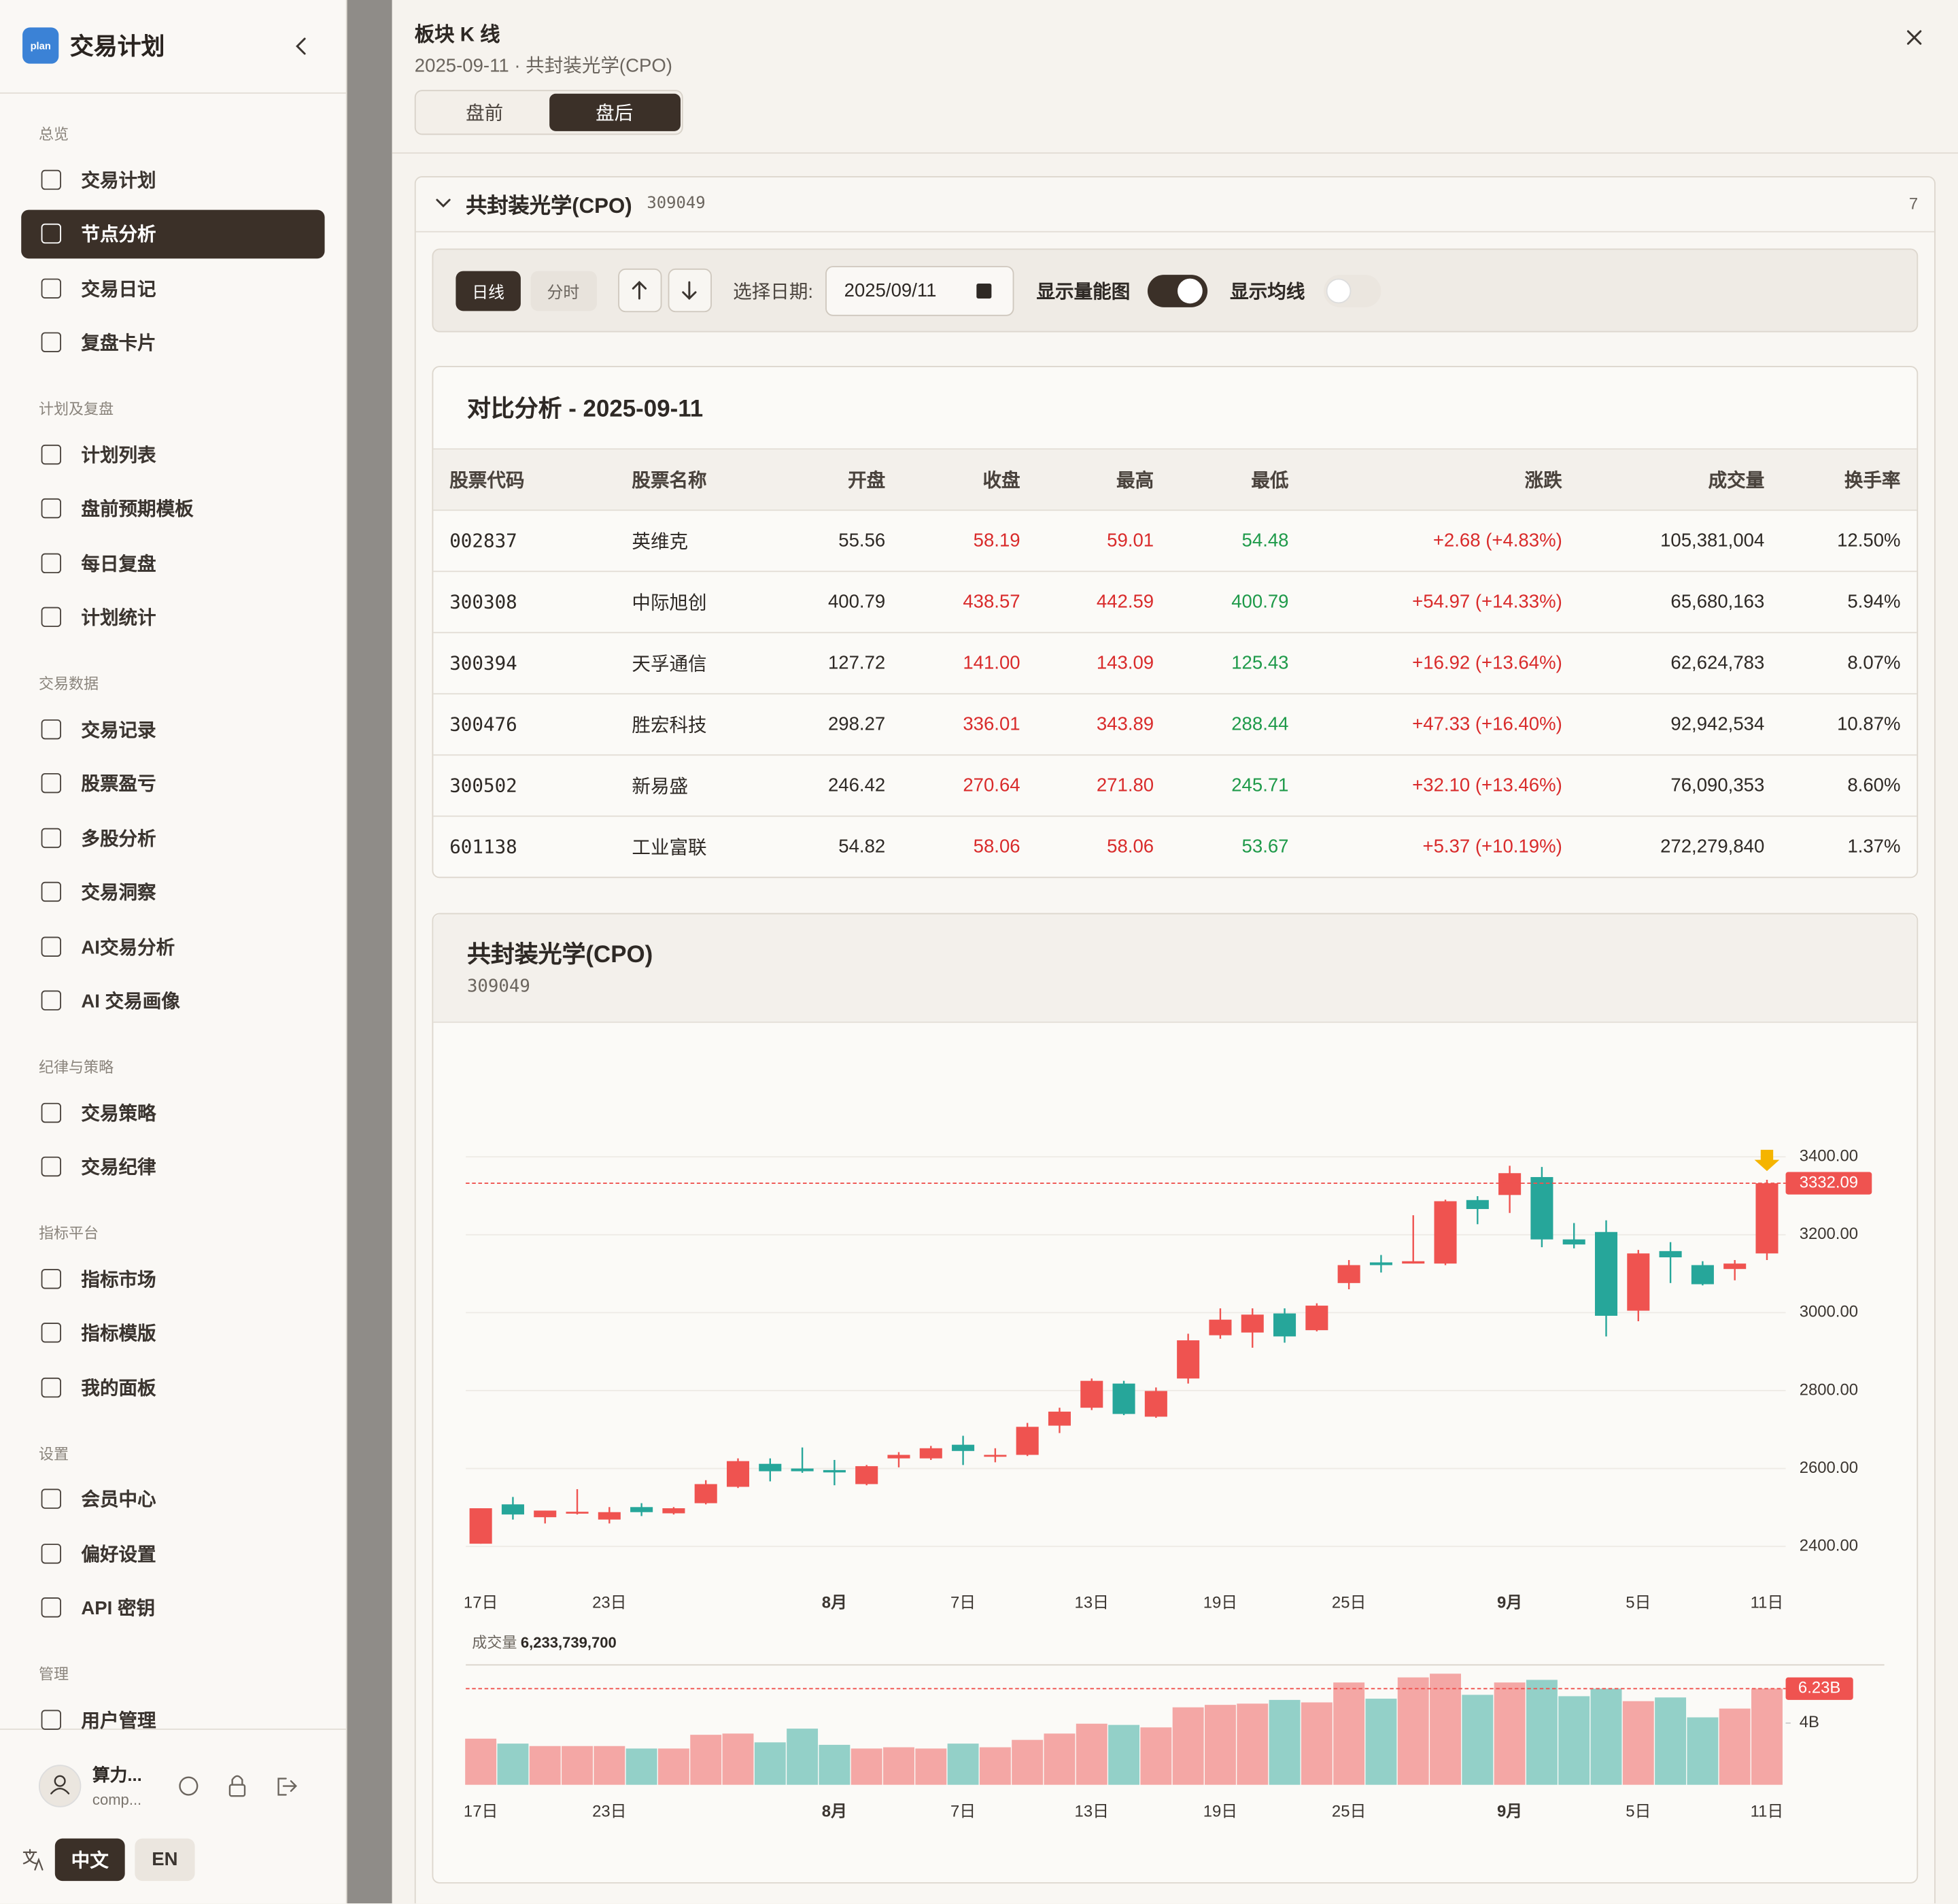 The height and width of the screenshot is (1904, 1958). I want to click on period-tab: 日线, so click(488, 293).